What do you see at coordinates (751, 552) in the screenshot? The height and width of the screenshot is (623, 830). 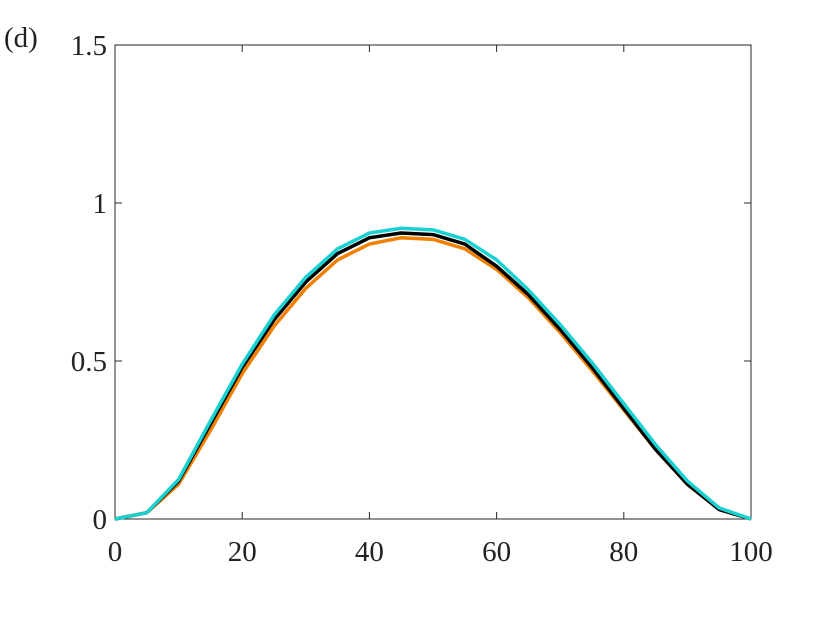 I see `x-tick-label: 100` at bounding box center [751, 552].